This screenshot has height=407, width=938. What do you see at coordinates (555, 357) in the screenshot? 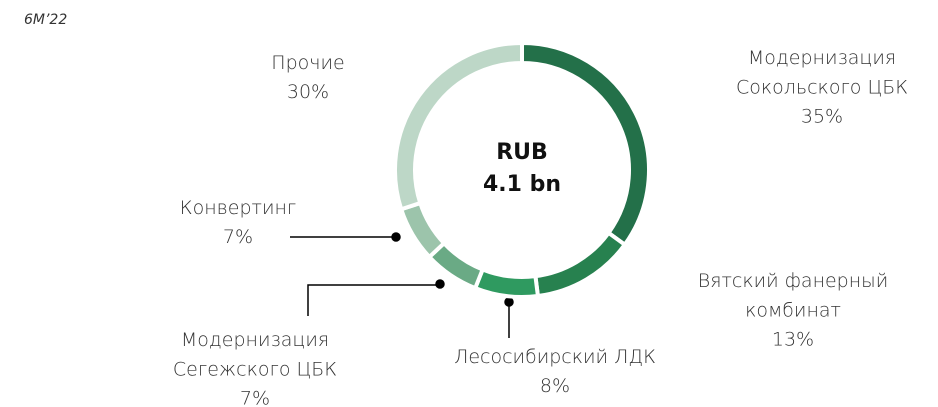
I see `category-label: Лесосибирский ЛДК` at bounding box center [555, 357].